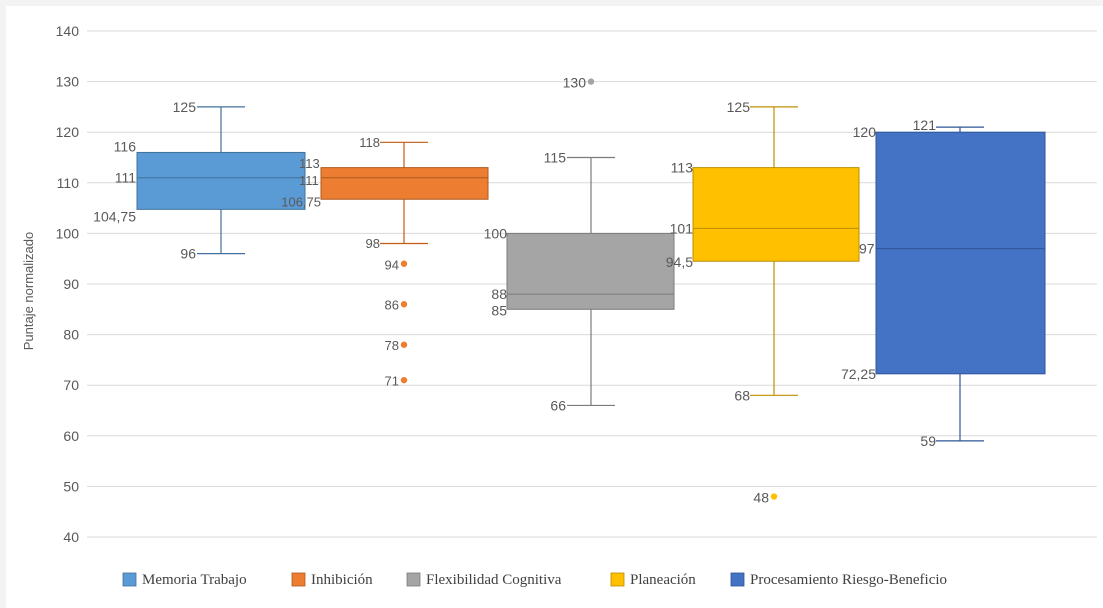  What do you see at coordinates (858, 374) in the screenshot?
I see `data-label-q1: 72,25` at bounding box center [858, 374].